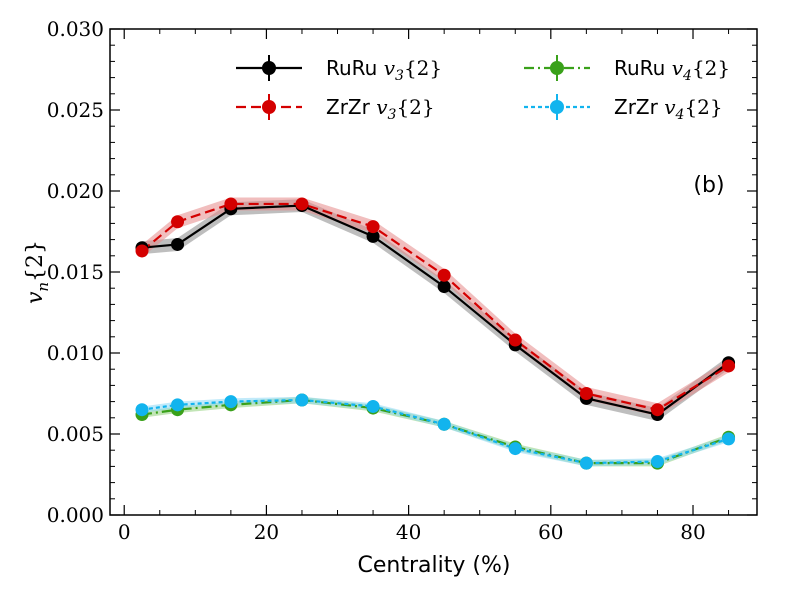  What do you see at coordinates (434, 565) in the screenshot?
I see `x-axis-label: Centrality (%)` at bounding box center [434, 565].